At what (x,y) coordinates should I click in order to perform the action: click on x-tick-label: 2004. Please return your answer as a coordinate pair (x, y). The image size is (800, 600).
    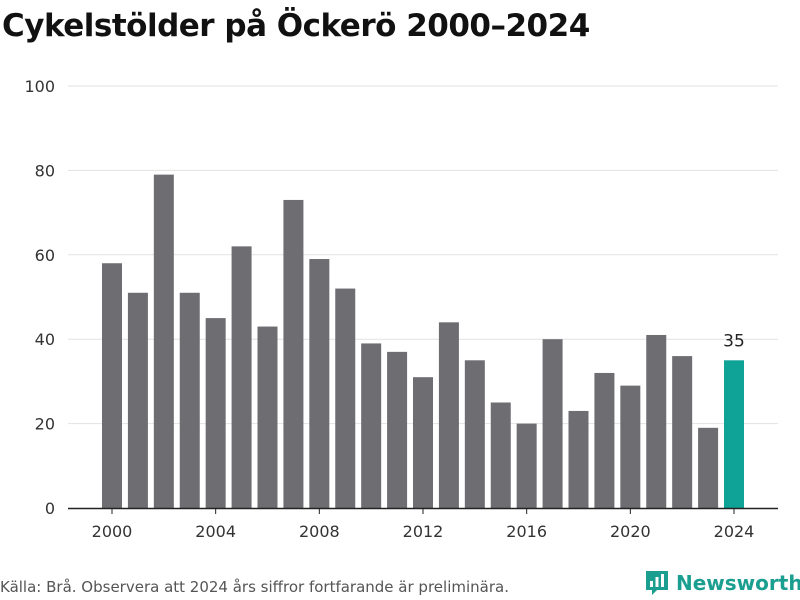
    Looking at the image, I should click on (215, 531).